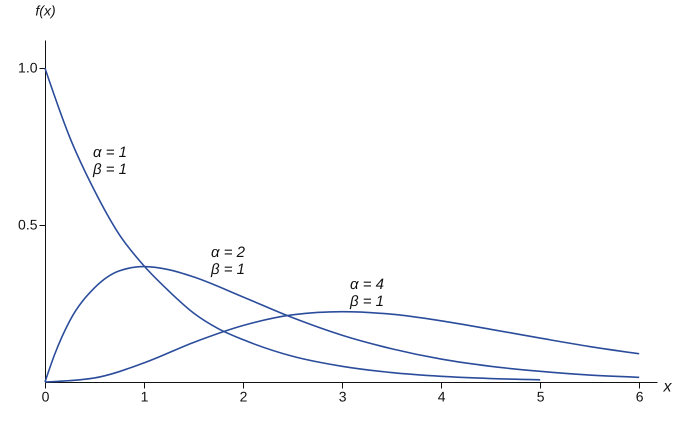 This screenshot has width=687, height=424. I want to click on annotation: α = 1 β = 1, so click(110, 161).